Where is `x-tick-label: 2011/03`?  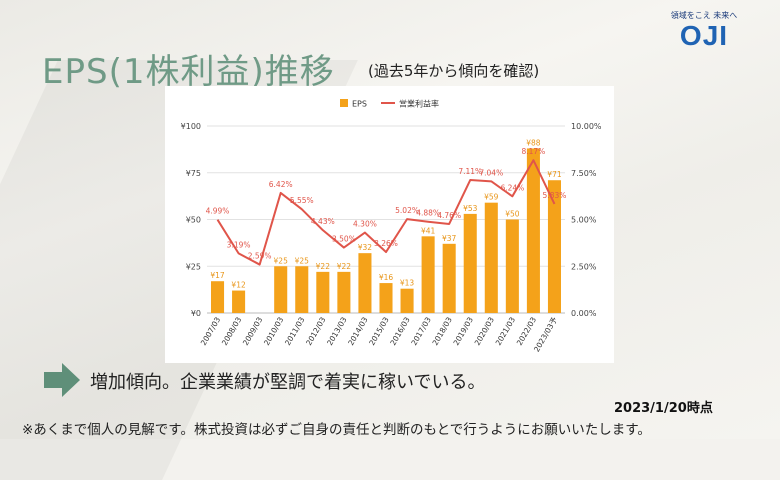 x-tick-label: 2011/03 is located at coordinates (294, 331).